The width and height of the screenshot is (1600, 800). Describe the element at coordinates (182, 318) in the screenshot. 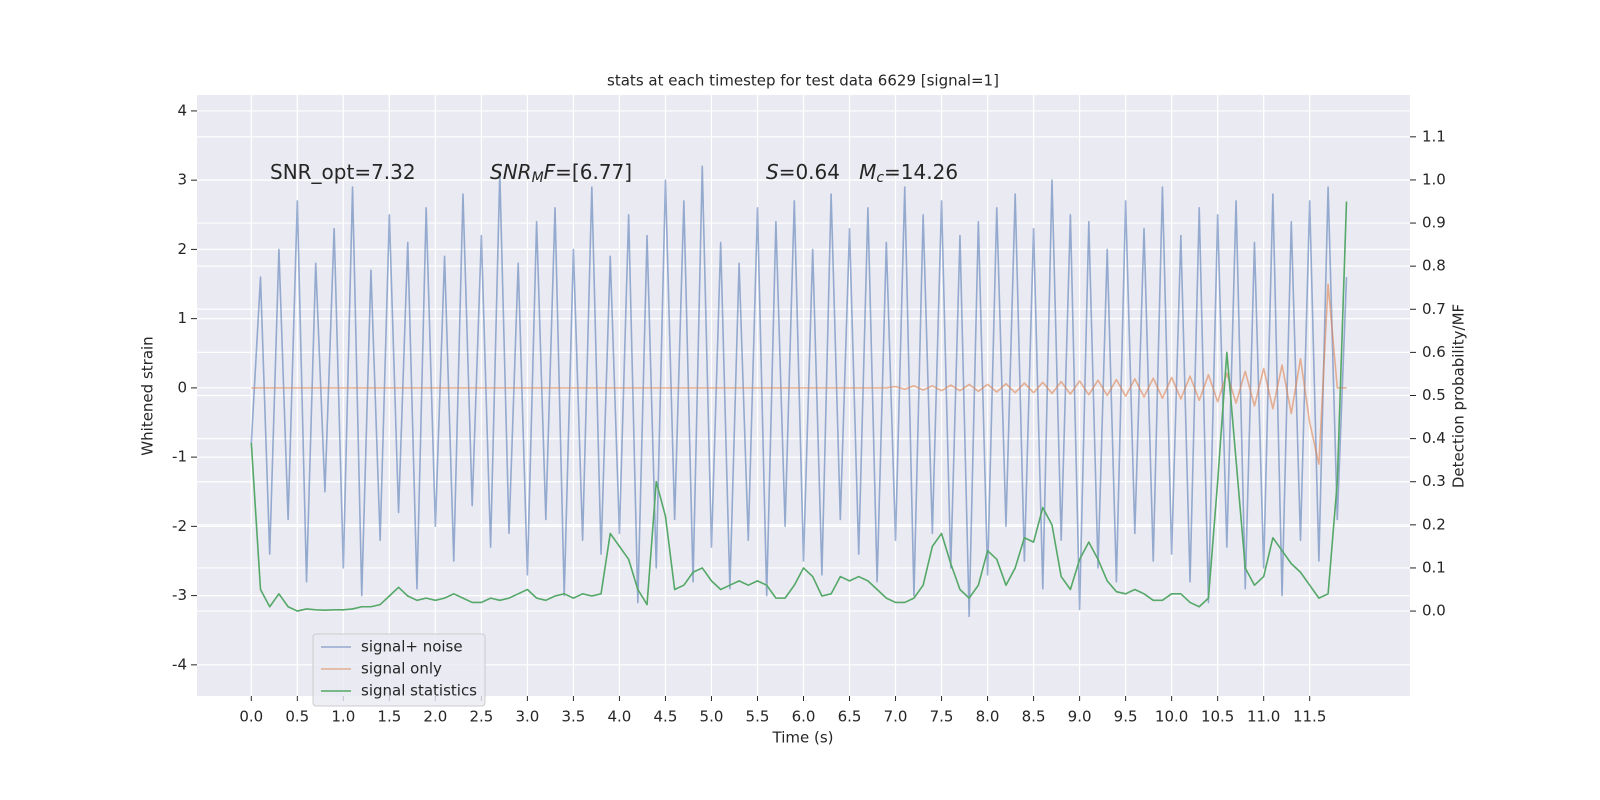

I see `y-tick-label: 1` at that location.